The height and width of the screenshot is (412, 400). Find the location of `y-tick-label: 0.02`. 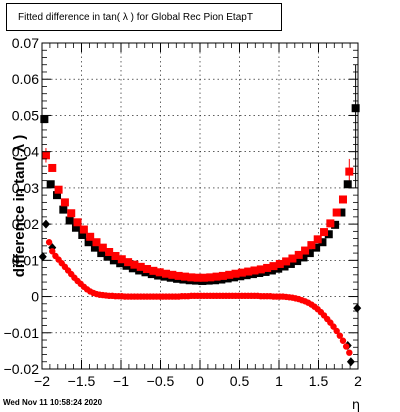

y-tick-label: 0.02 is located at coordinates (25, 224).